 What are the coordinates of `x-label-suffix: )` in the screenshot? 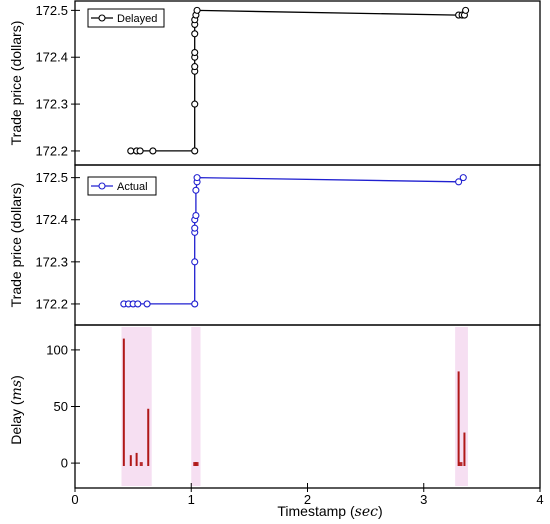 It's located at (380, 511).